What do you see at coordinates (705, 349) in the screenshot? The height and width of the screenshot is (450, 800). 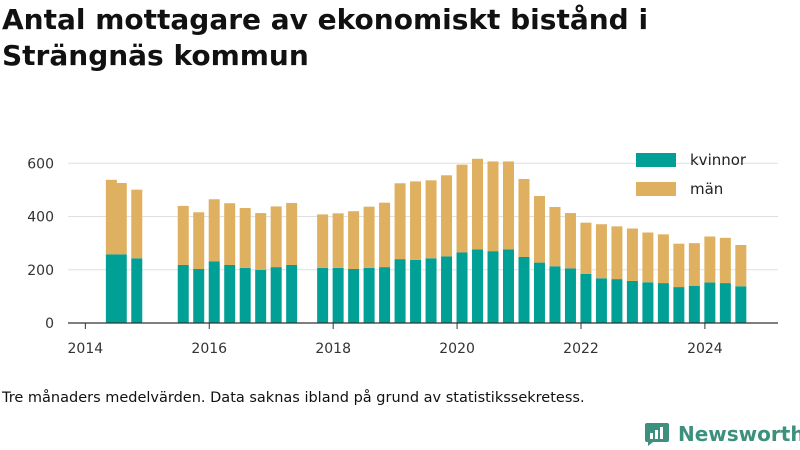 I see `x-tick-label: 2024` at bounding box center [705, 349].